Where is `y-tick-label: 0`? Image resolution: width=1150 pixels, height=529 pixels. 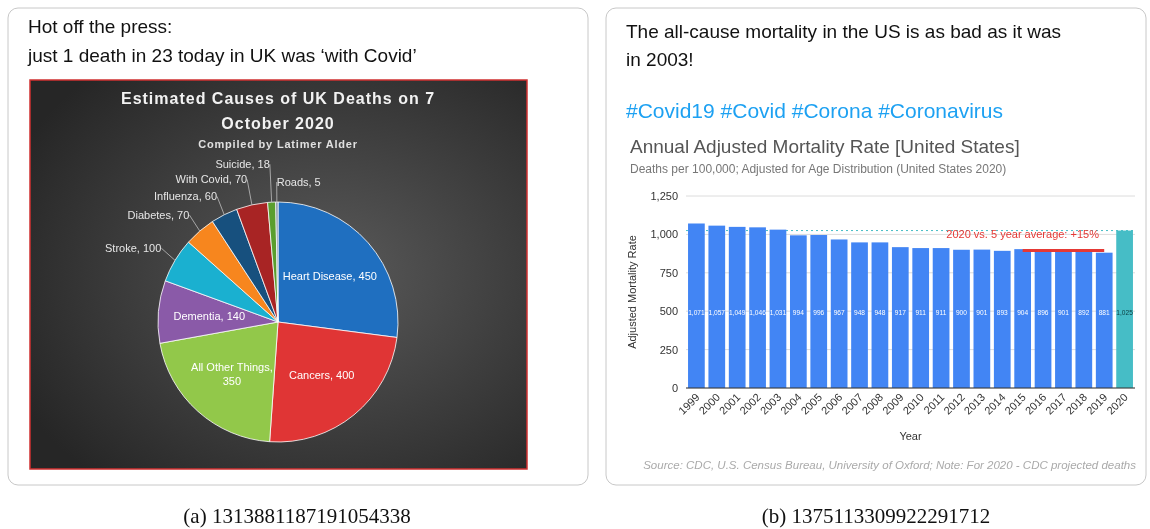
y-tick-label: 0 is located at coordinates (674, 388).